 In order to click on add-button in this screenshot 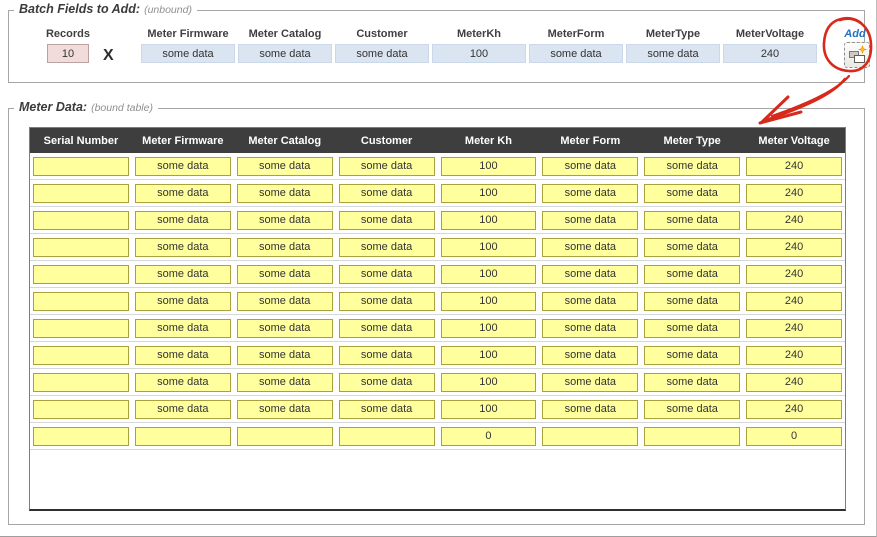, I will do `click(856, 55)`.